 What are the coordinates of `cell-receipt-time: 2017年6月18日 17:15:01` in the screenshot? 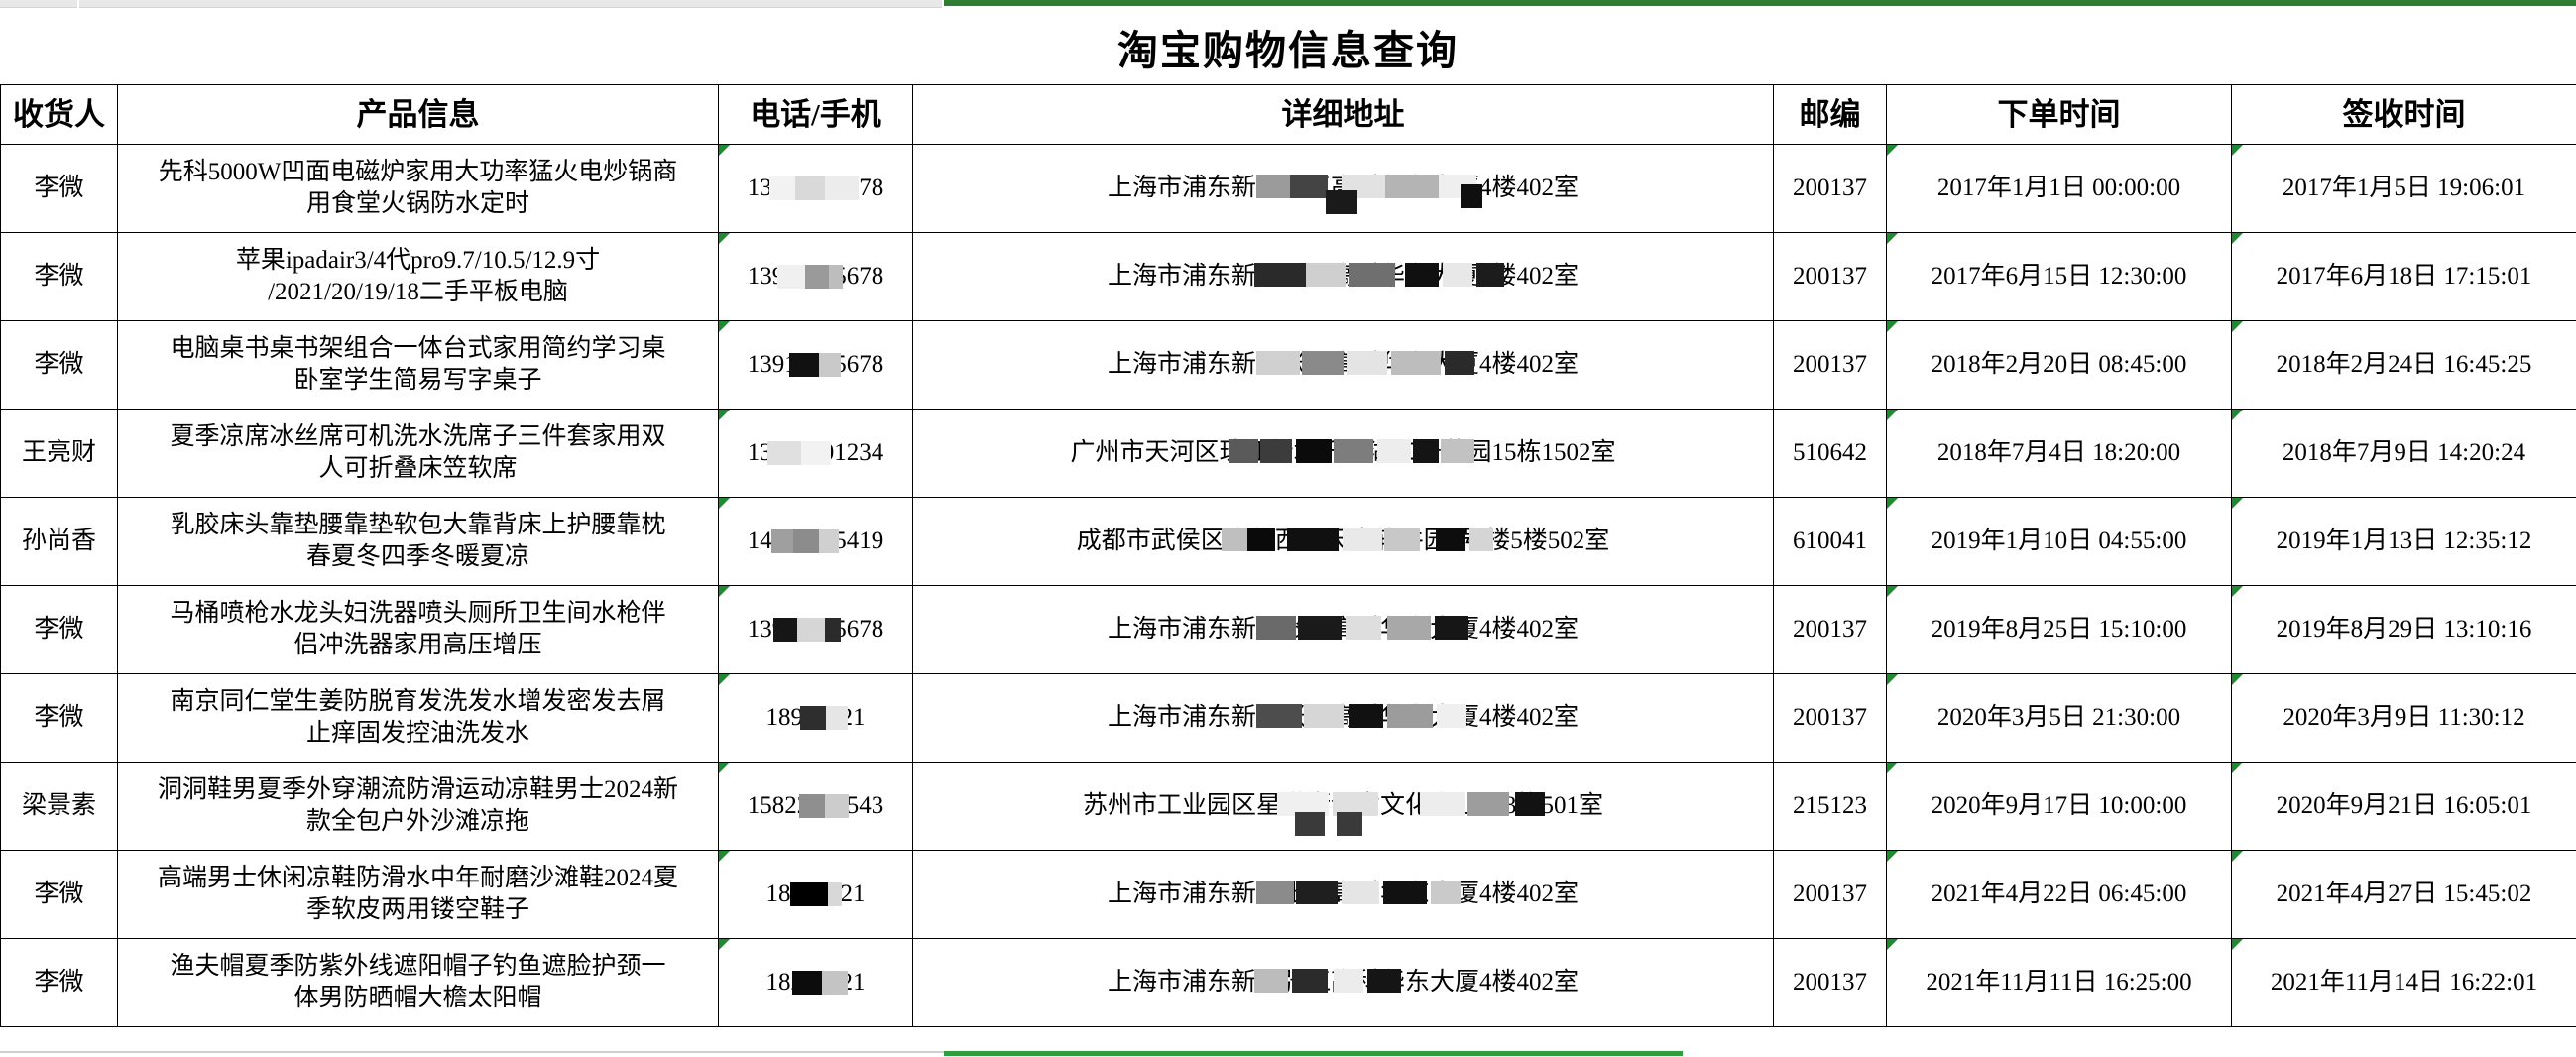 It's located at (2403, 276).